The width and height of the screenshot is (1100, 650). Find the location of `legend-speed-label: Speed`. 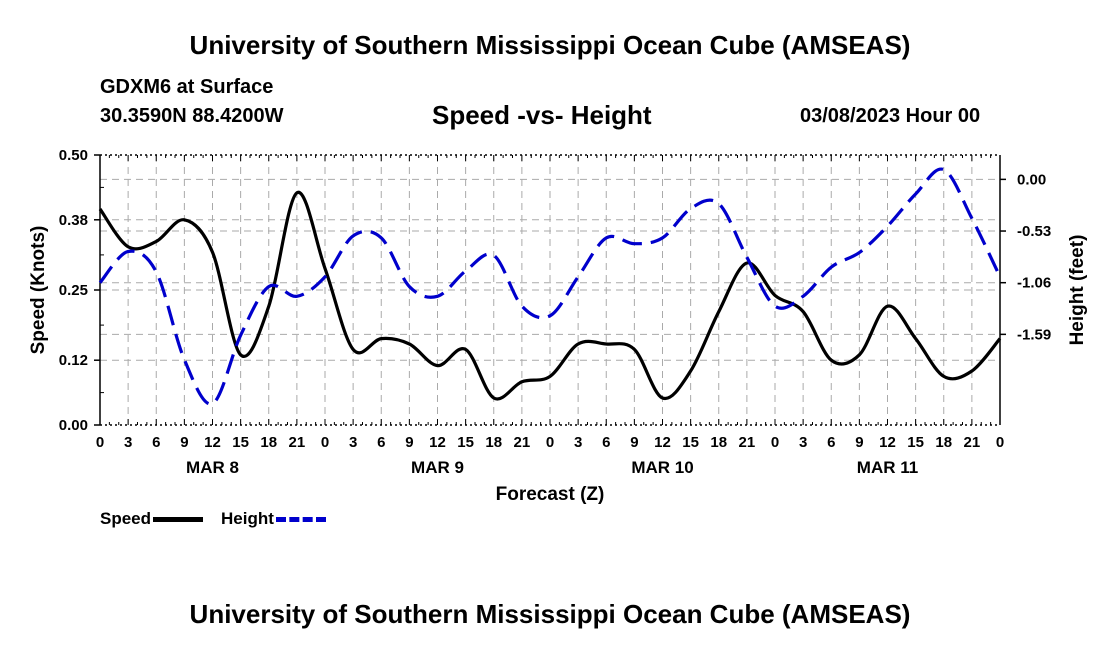

legend-speed-label: Speed is located at coordinates (126, 518).